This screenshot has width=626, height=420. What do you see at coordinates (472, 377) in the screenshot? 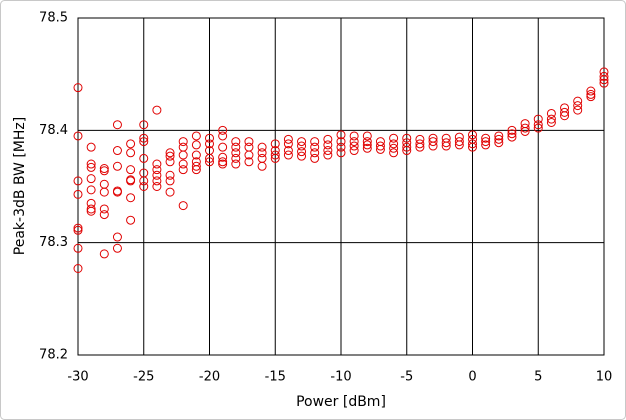
I see `x-tick-label: 0` at bounding box center [472, 377].